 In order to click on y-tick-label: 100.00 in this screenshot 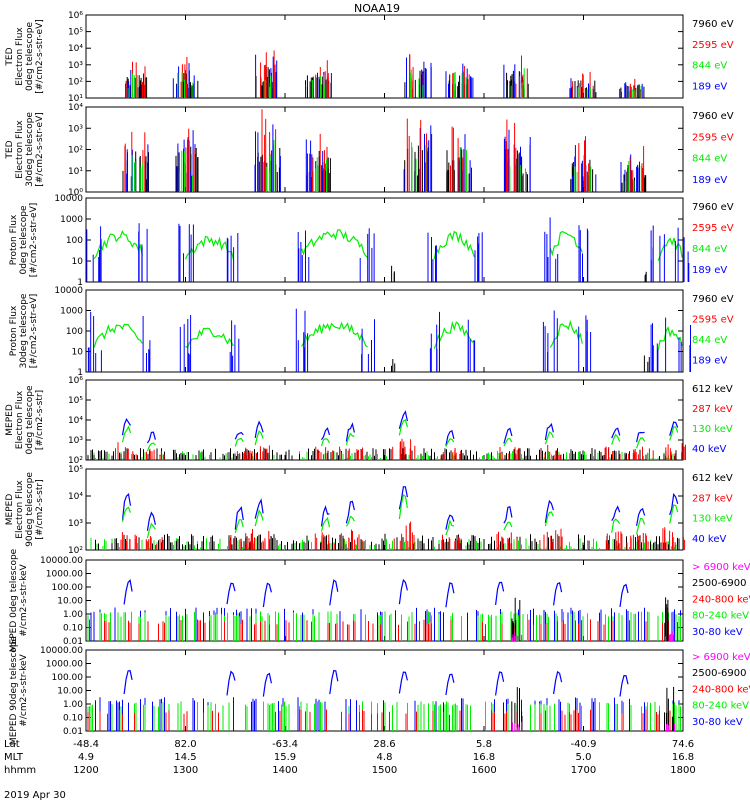, I will do `click(68, 588)`.